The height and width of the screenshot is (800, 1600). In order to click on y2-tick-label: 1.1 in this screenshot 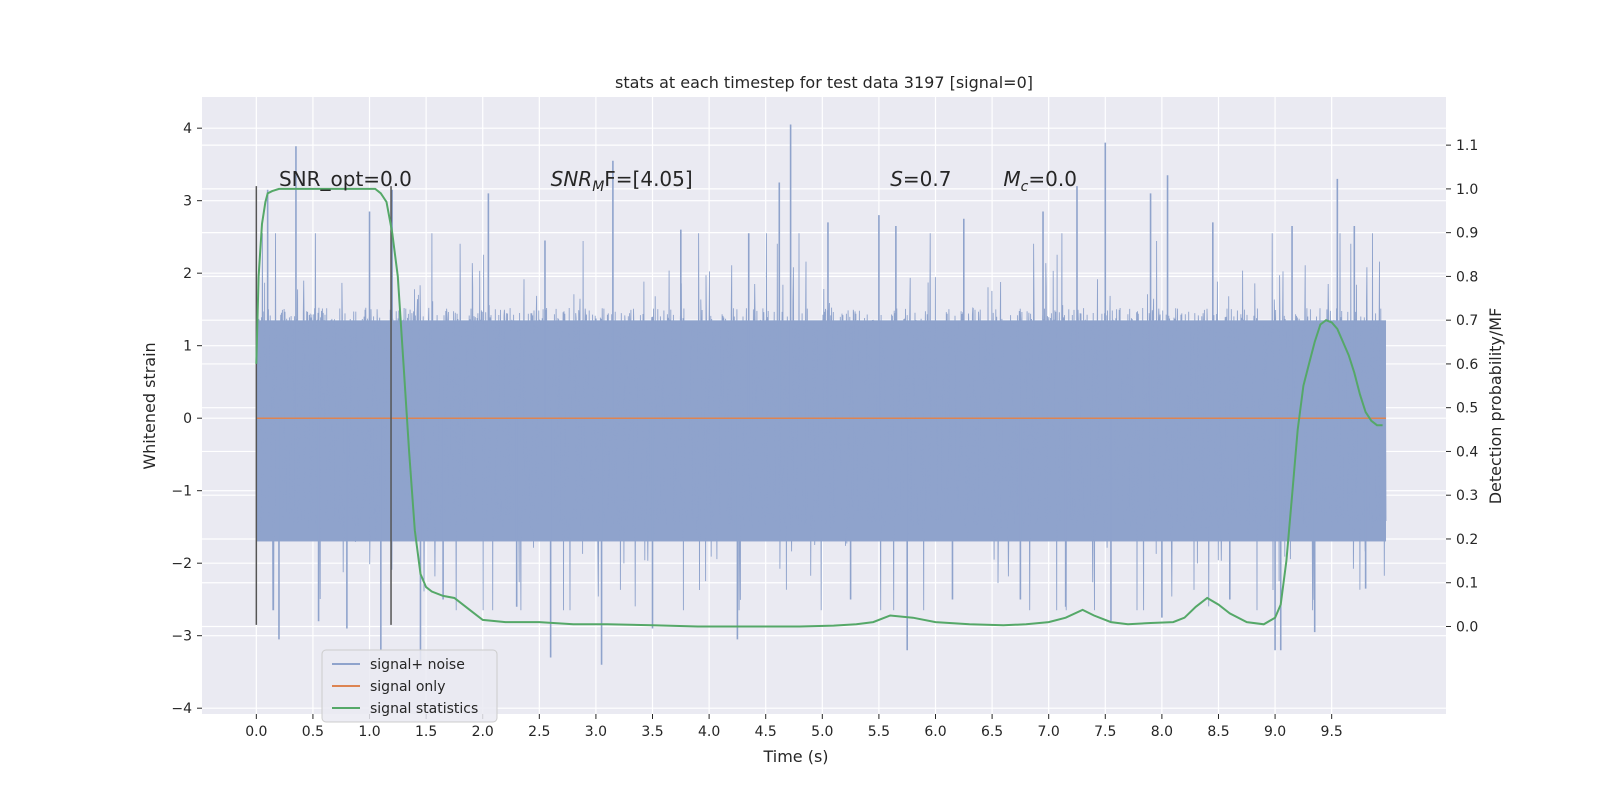, I will do `click(1467, 146)`.